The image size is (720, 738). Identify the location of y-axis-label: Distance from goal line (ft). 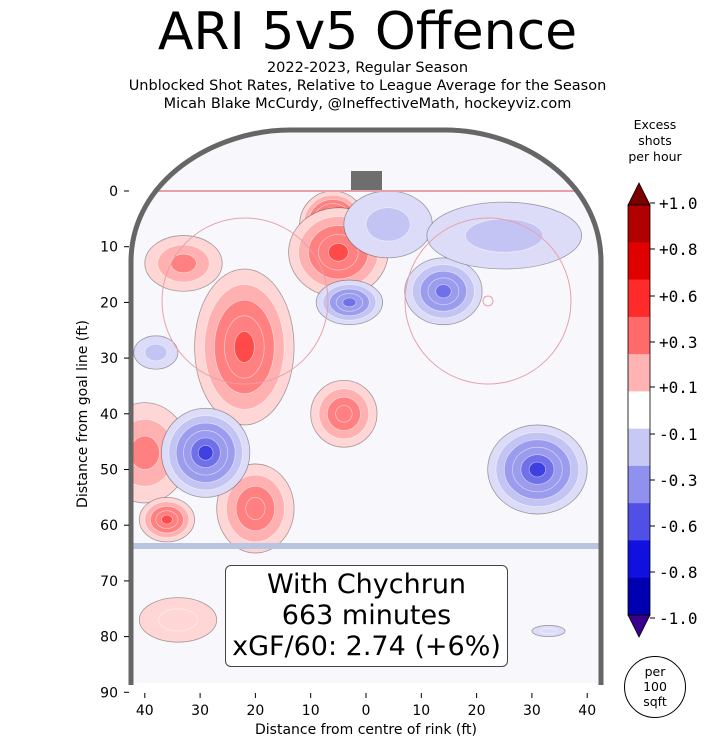
(83, 414).